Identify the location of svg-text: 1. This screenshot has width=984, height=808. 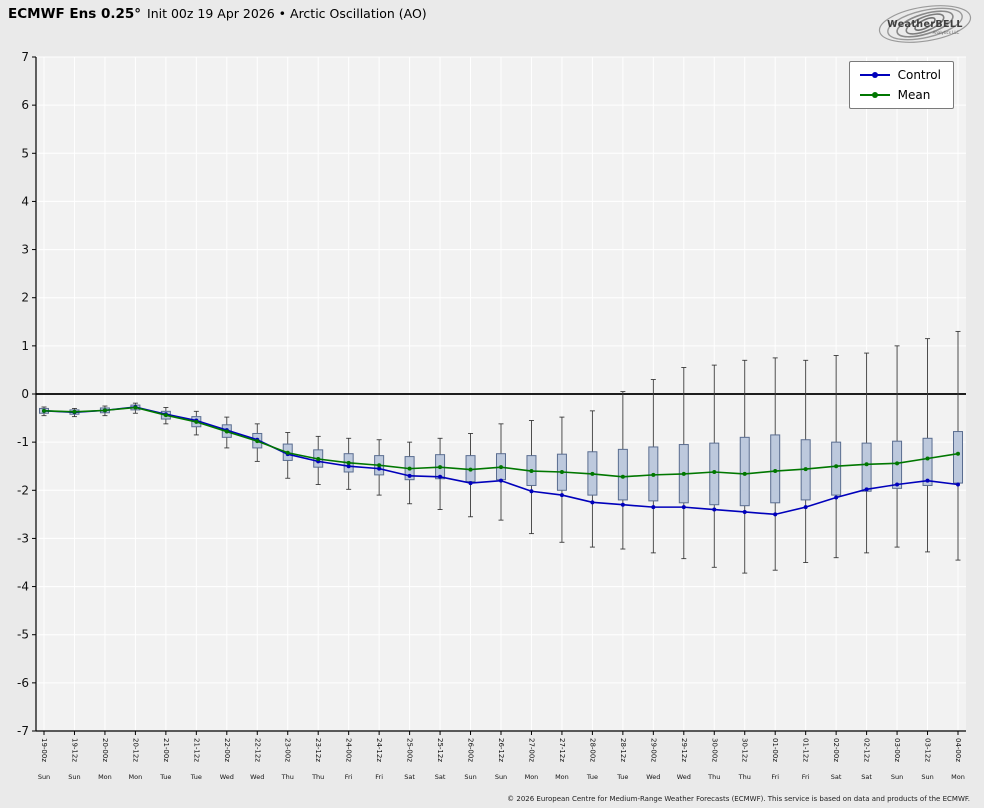
(25, 346).